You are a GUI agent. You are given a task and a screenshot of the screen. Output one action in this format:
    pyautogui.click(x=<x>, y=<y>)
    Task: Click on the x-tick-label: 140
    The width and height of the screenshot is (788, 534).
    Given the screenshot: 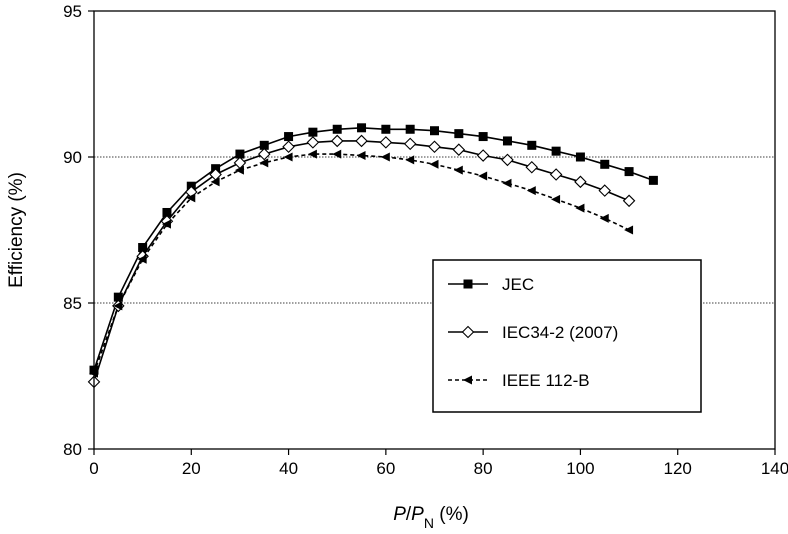 What is the action you would take?
    pyautogui.click(x=774, y=468)
    